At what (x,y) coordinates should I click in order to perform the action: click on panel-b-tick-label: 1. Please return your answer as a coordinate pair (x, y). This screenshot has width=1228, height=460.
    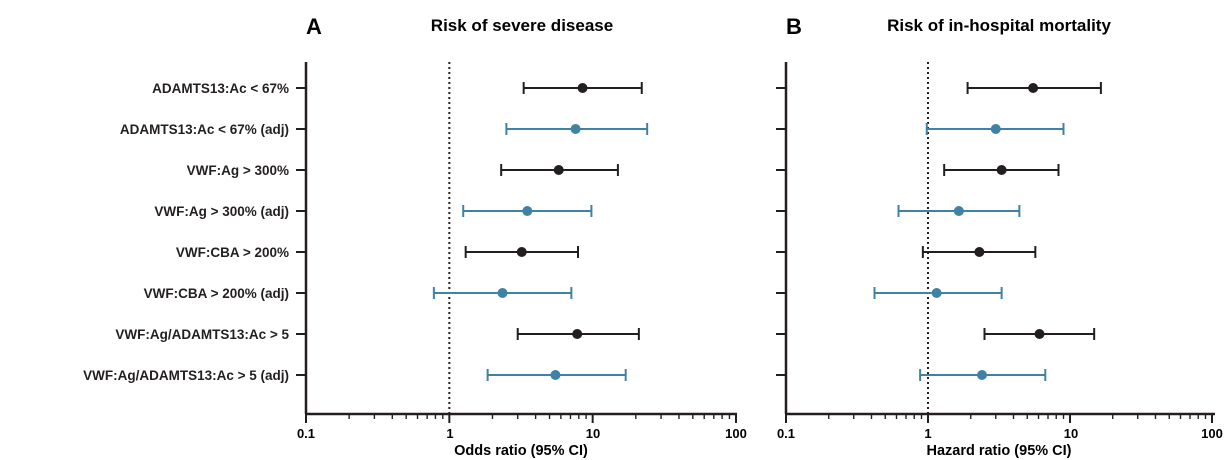
    Looking at the image, I should click on (927, 433).